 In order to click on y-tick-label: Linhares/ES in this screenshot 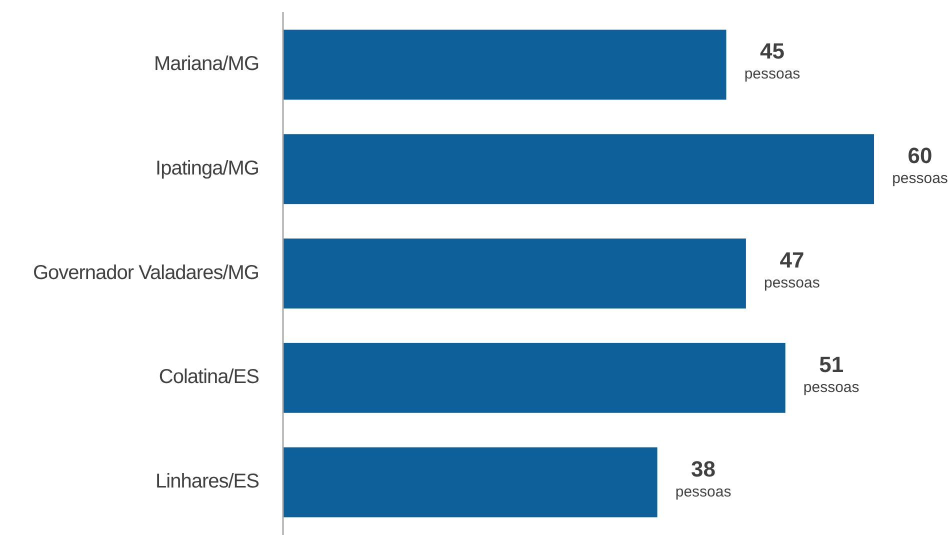, I will do `click(208, 481)`.